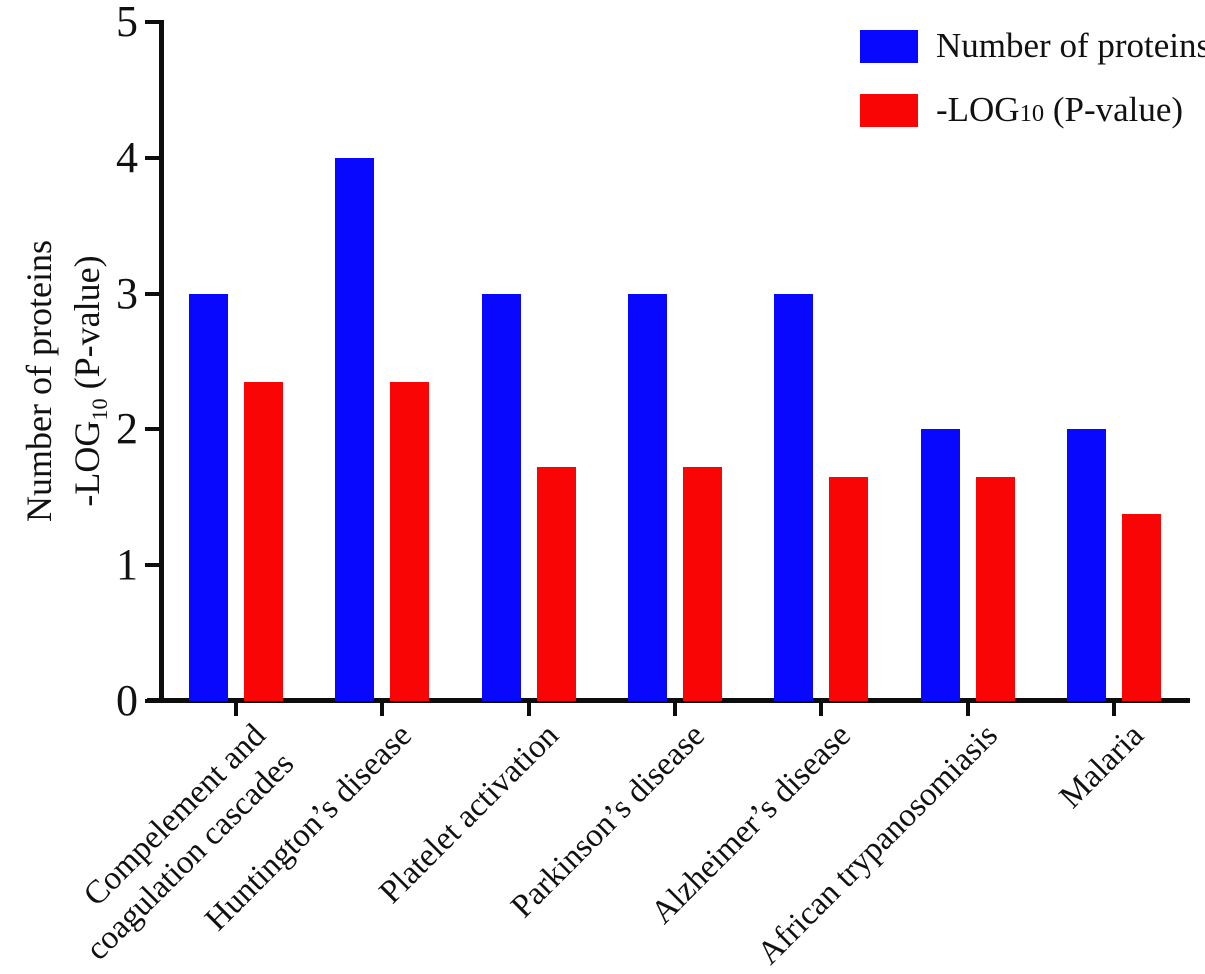  Describe the element at coordinates (127, 700) in the screenshot. I see `y-tick-label: 0` at that location.